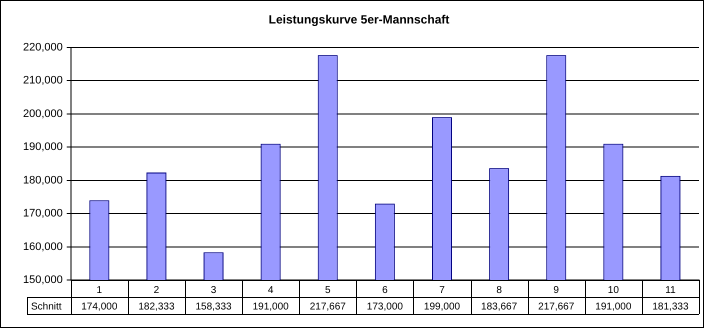 This screenshot has height=328, width=704. What do you see at coordinates (42, 280) in the screenshot?
I see `y-tick-label: 150,000` at bounding box center [42, 280].